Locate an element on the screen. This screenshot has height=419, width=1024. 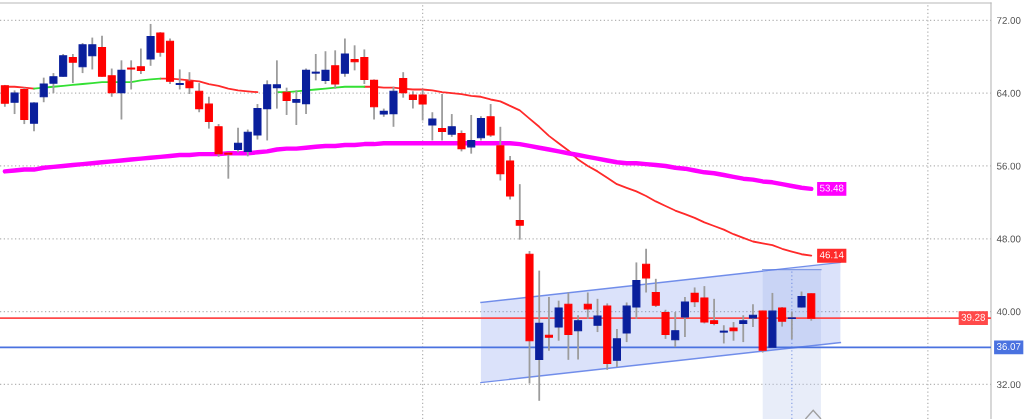
y-tick-label: 40.00 is located at coordinates (1008, 312).